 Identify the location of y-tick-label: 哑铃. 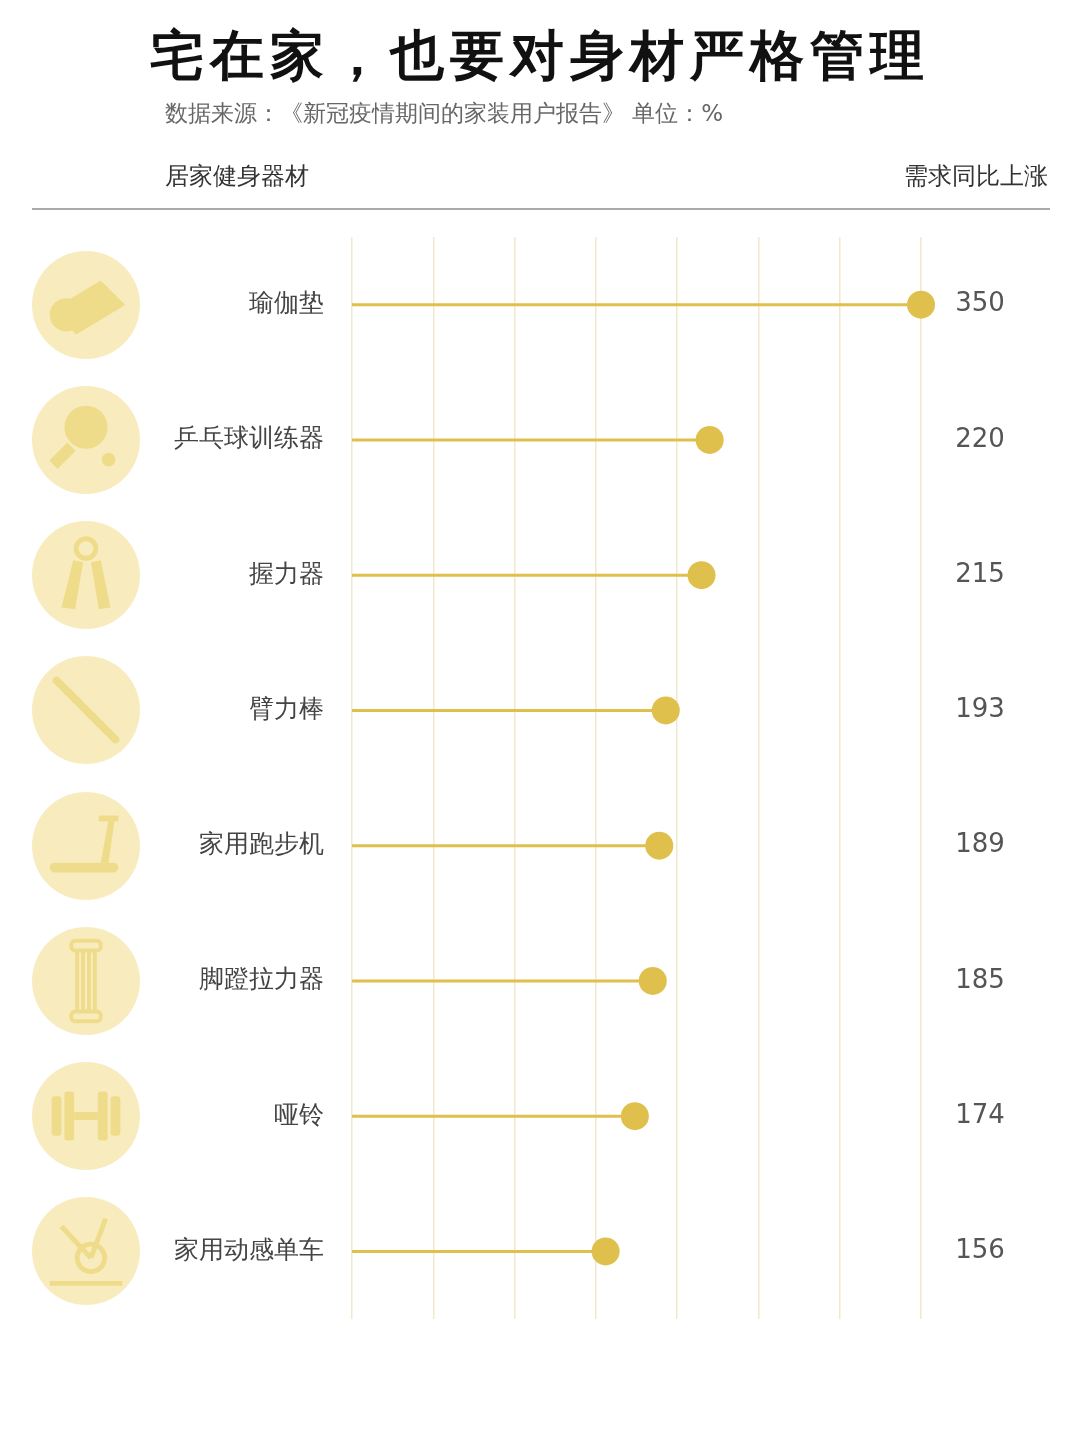
(299, 1114).